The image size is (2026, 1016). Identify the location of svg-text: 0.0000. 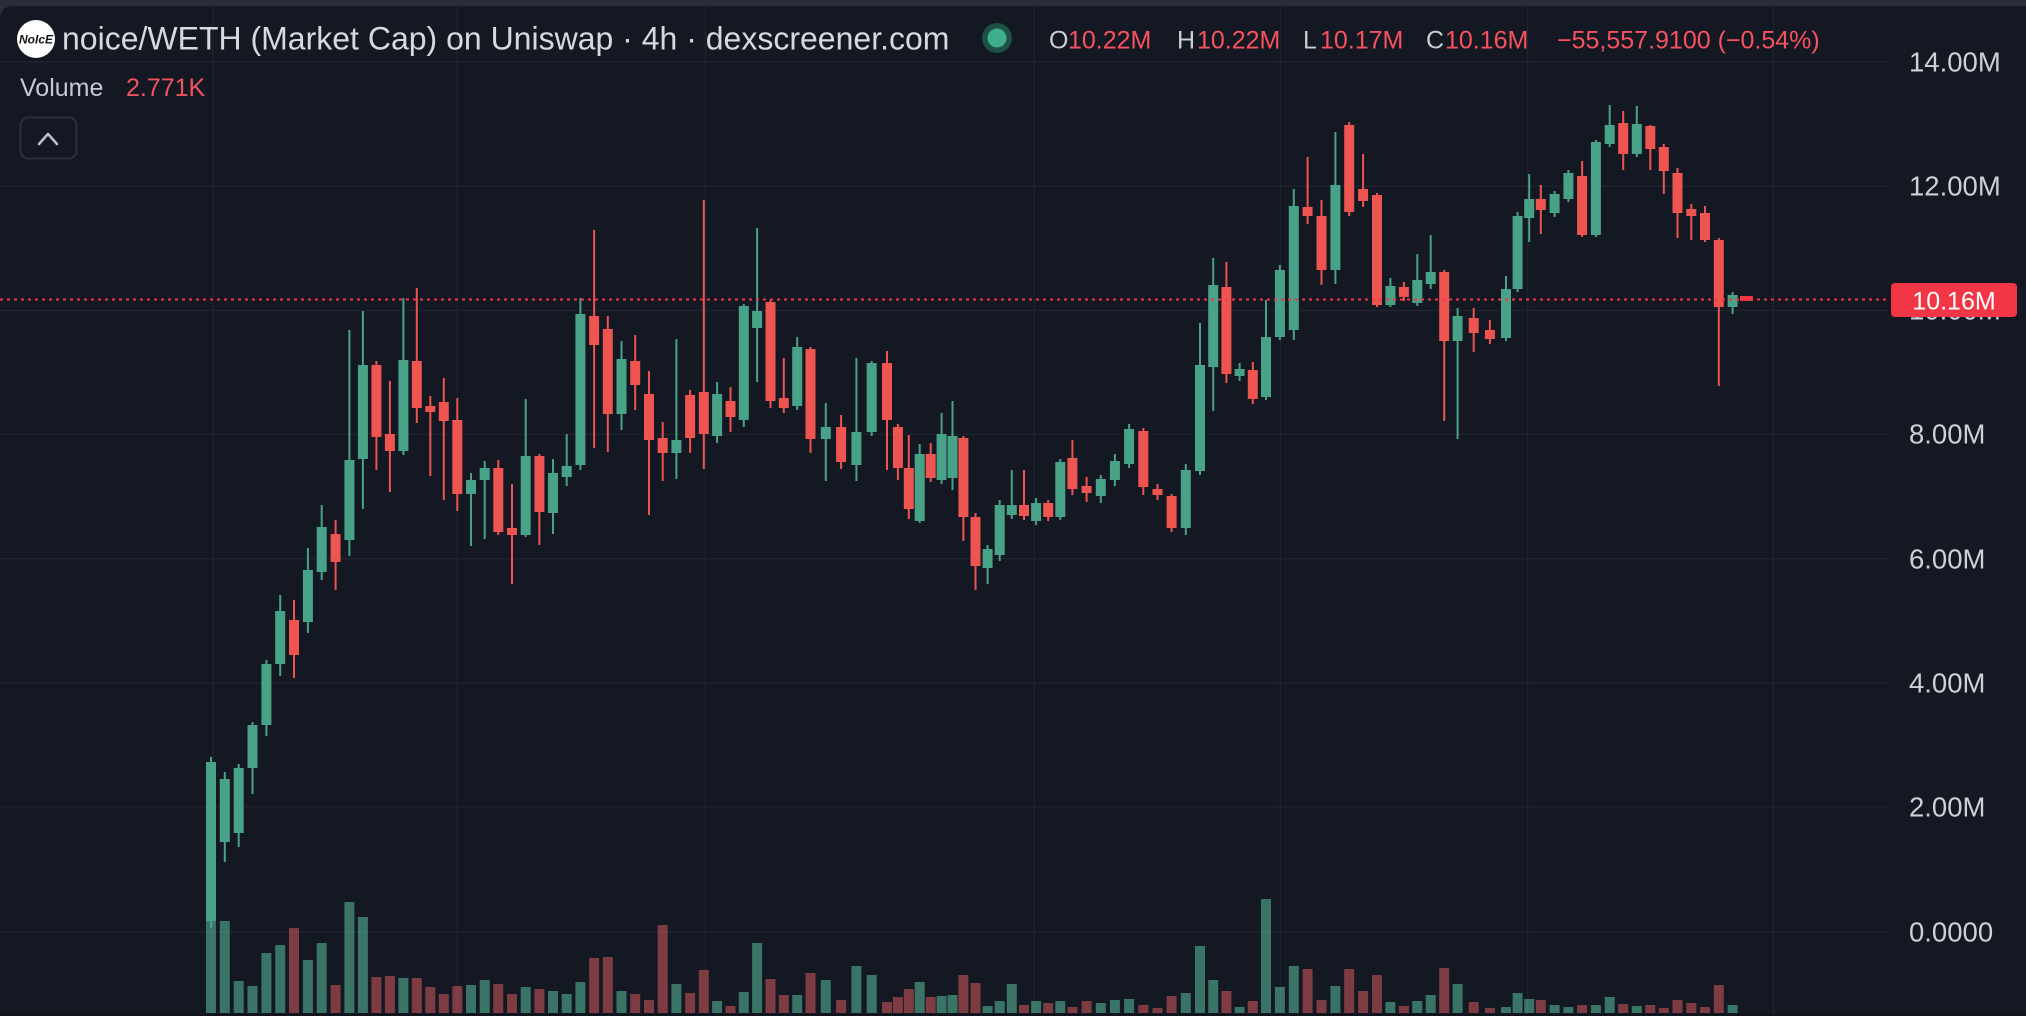
(1951, 932).